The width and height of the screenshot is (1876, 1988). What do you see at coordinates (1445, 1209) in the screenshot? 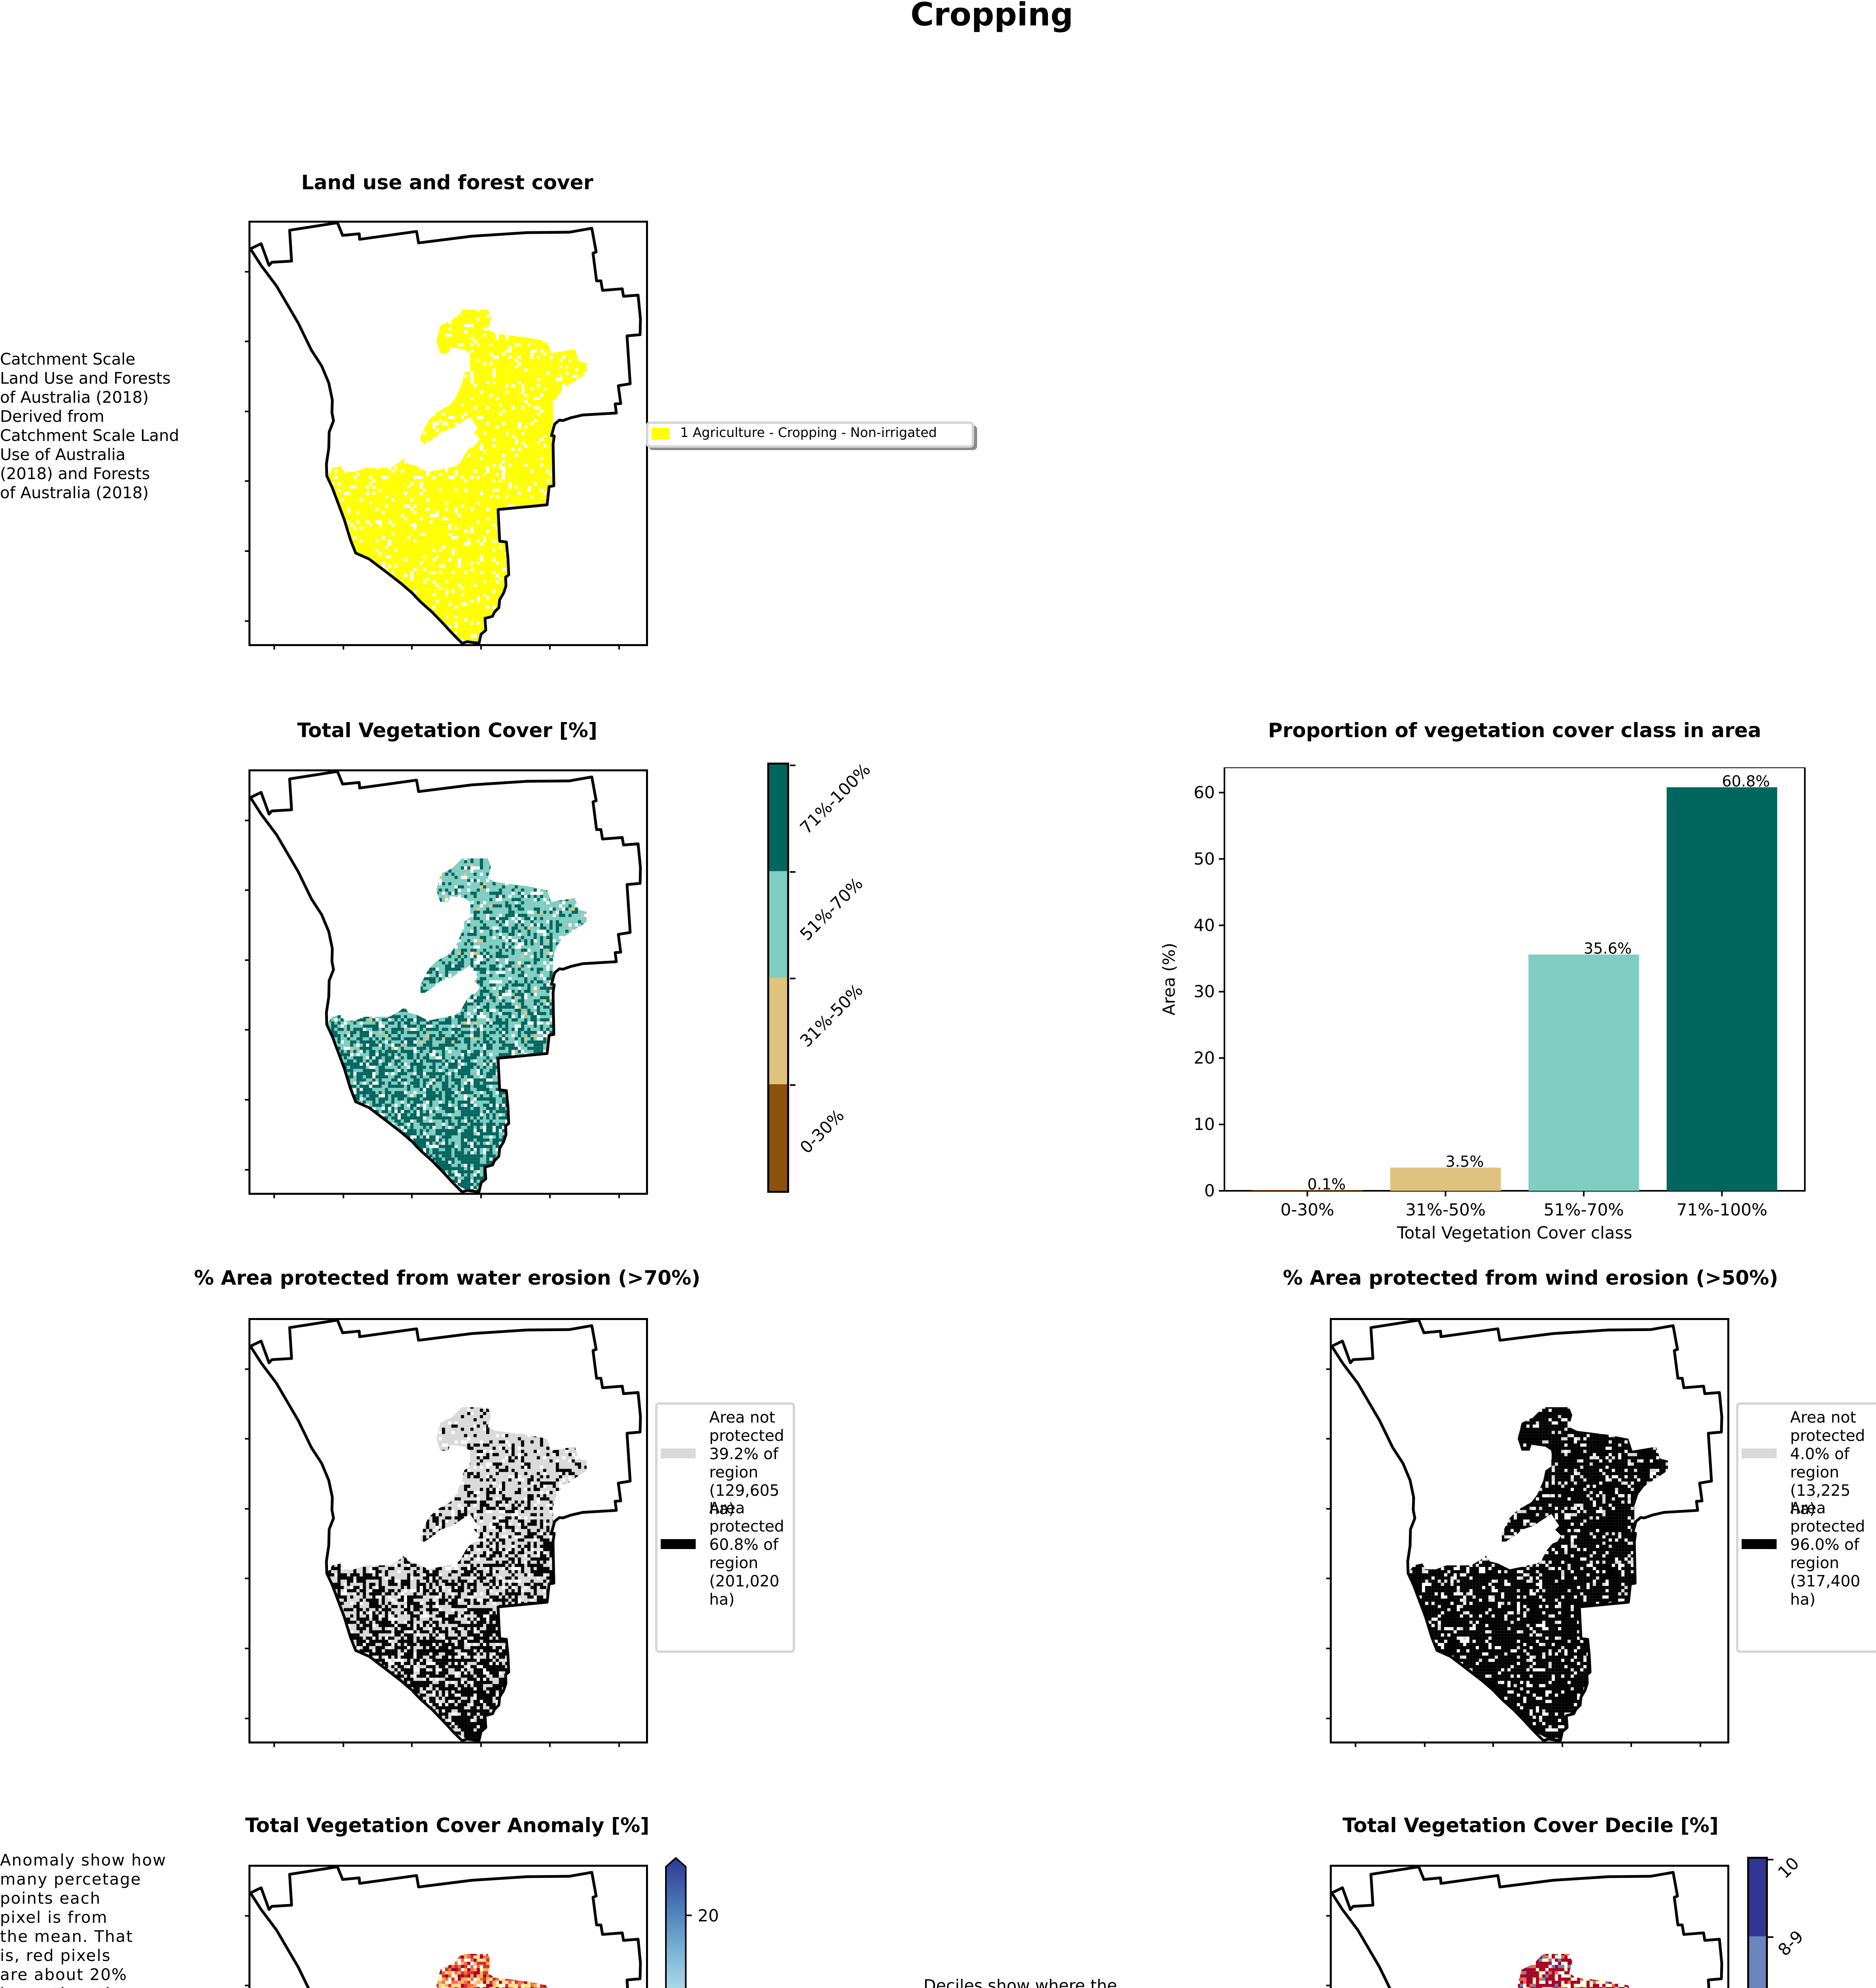
I see `x-tick-label: 31%-50%` at bounding box center [1445, 1209].